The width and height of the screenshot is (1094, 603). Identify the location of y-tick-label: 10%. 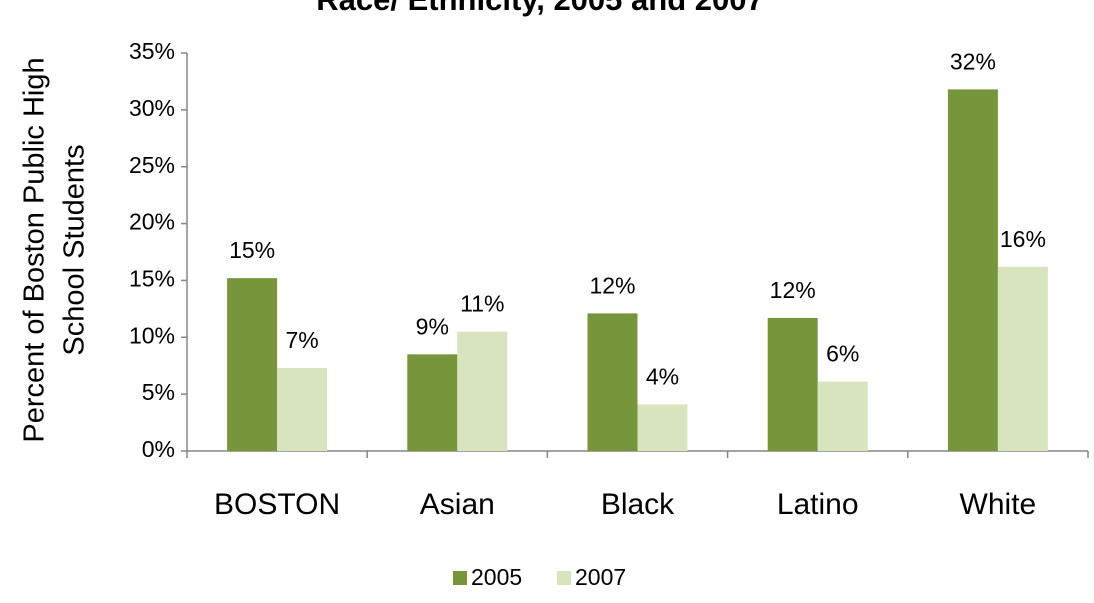
(152, 335).